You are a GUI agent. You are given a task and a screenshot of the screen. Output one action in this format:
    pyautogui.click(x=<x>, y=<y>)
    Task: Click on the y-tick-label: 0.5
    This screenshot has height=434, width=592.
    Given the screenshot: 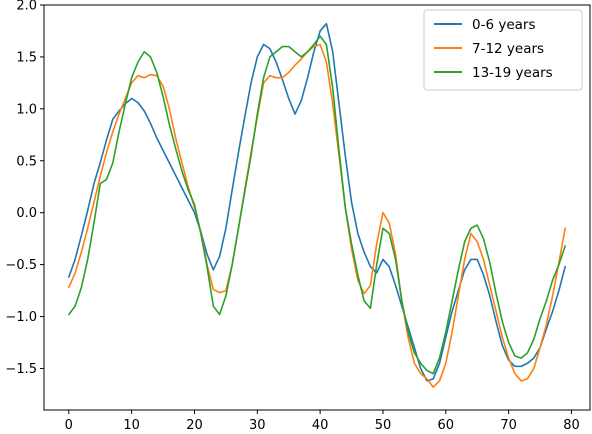 What is the action you would take?
    pyautogui.click(x=26, y=161)
    